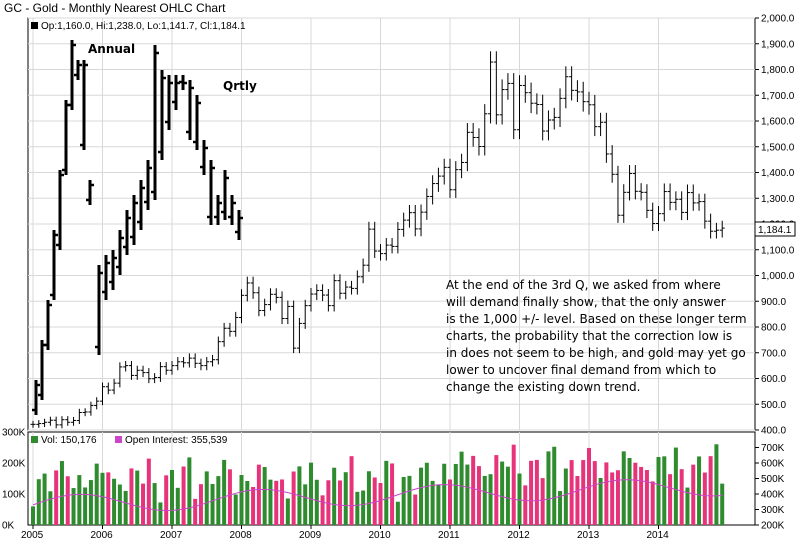  What do you see at coordinates (240, 86) in the screenshot?
I see `qtrly-label: Qrtly` at bounding box center [240, 86].